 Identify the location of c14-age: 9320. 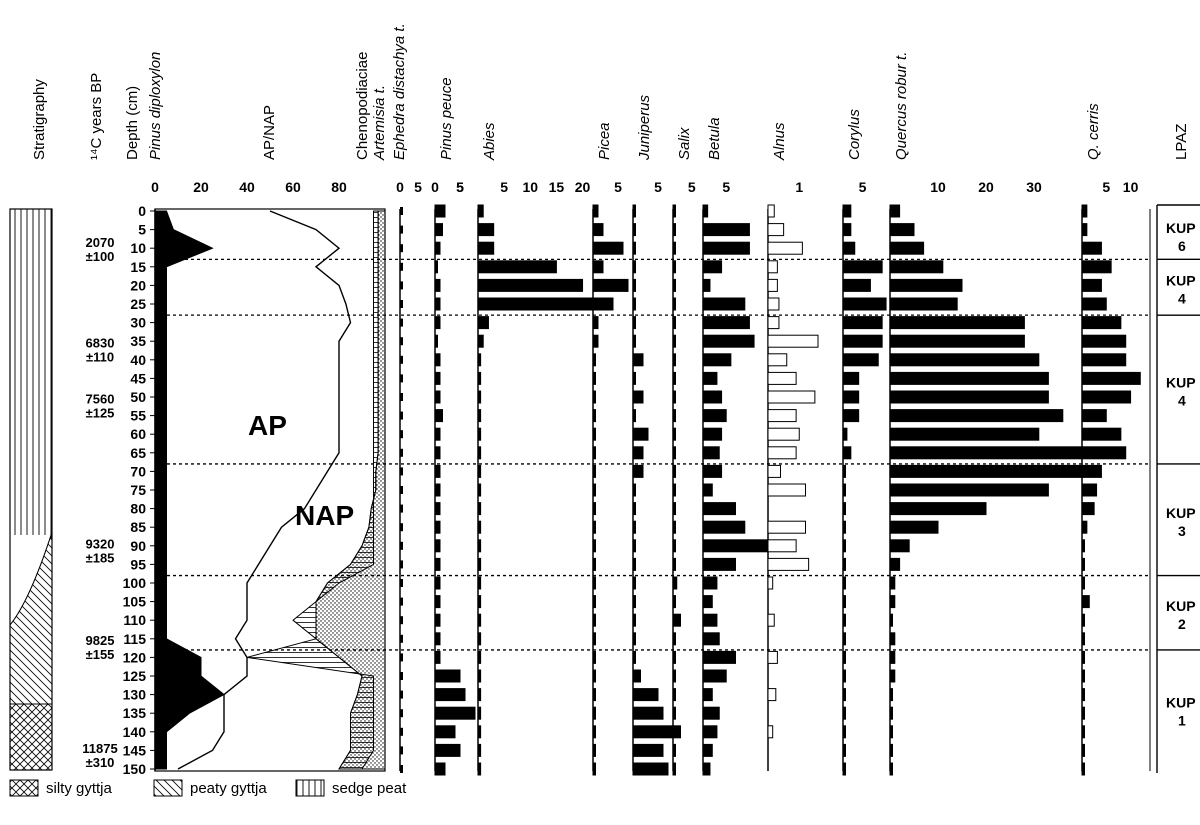
(100, 544).